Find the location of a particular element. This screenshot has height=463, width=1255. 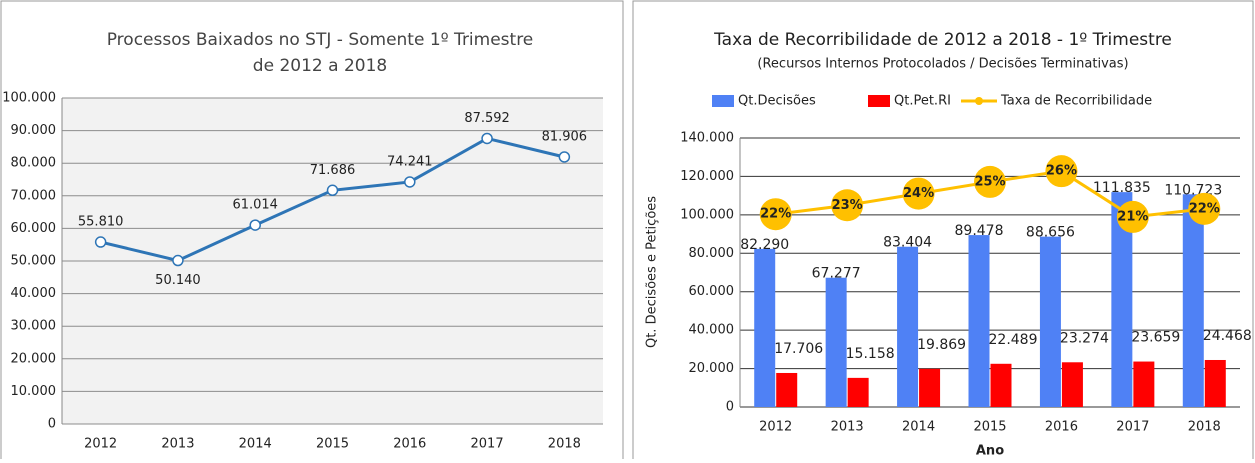

y-tick-label: 30.000 is located at coordinates (34, 326).